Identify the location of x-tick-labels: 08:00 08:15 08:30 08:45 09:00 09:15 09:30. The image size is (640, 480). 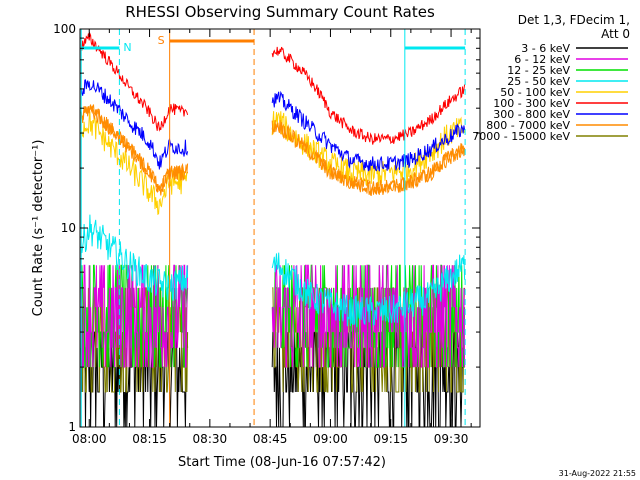
(270, 439).